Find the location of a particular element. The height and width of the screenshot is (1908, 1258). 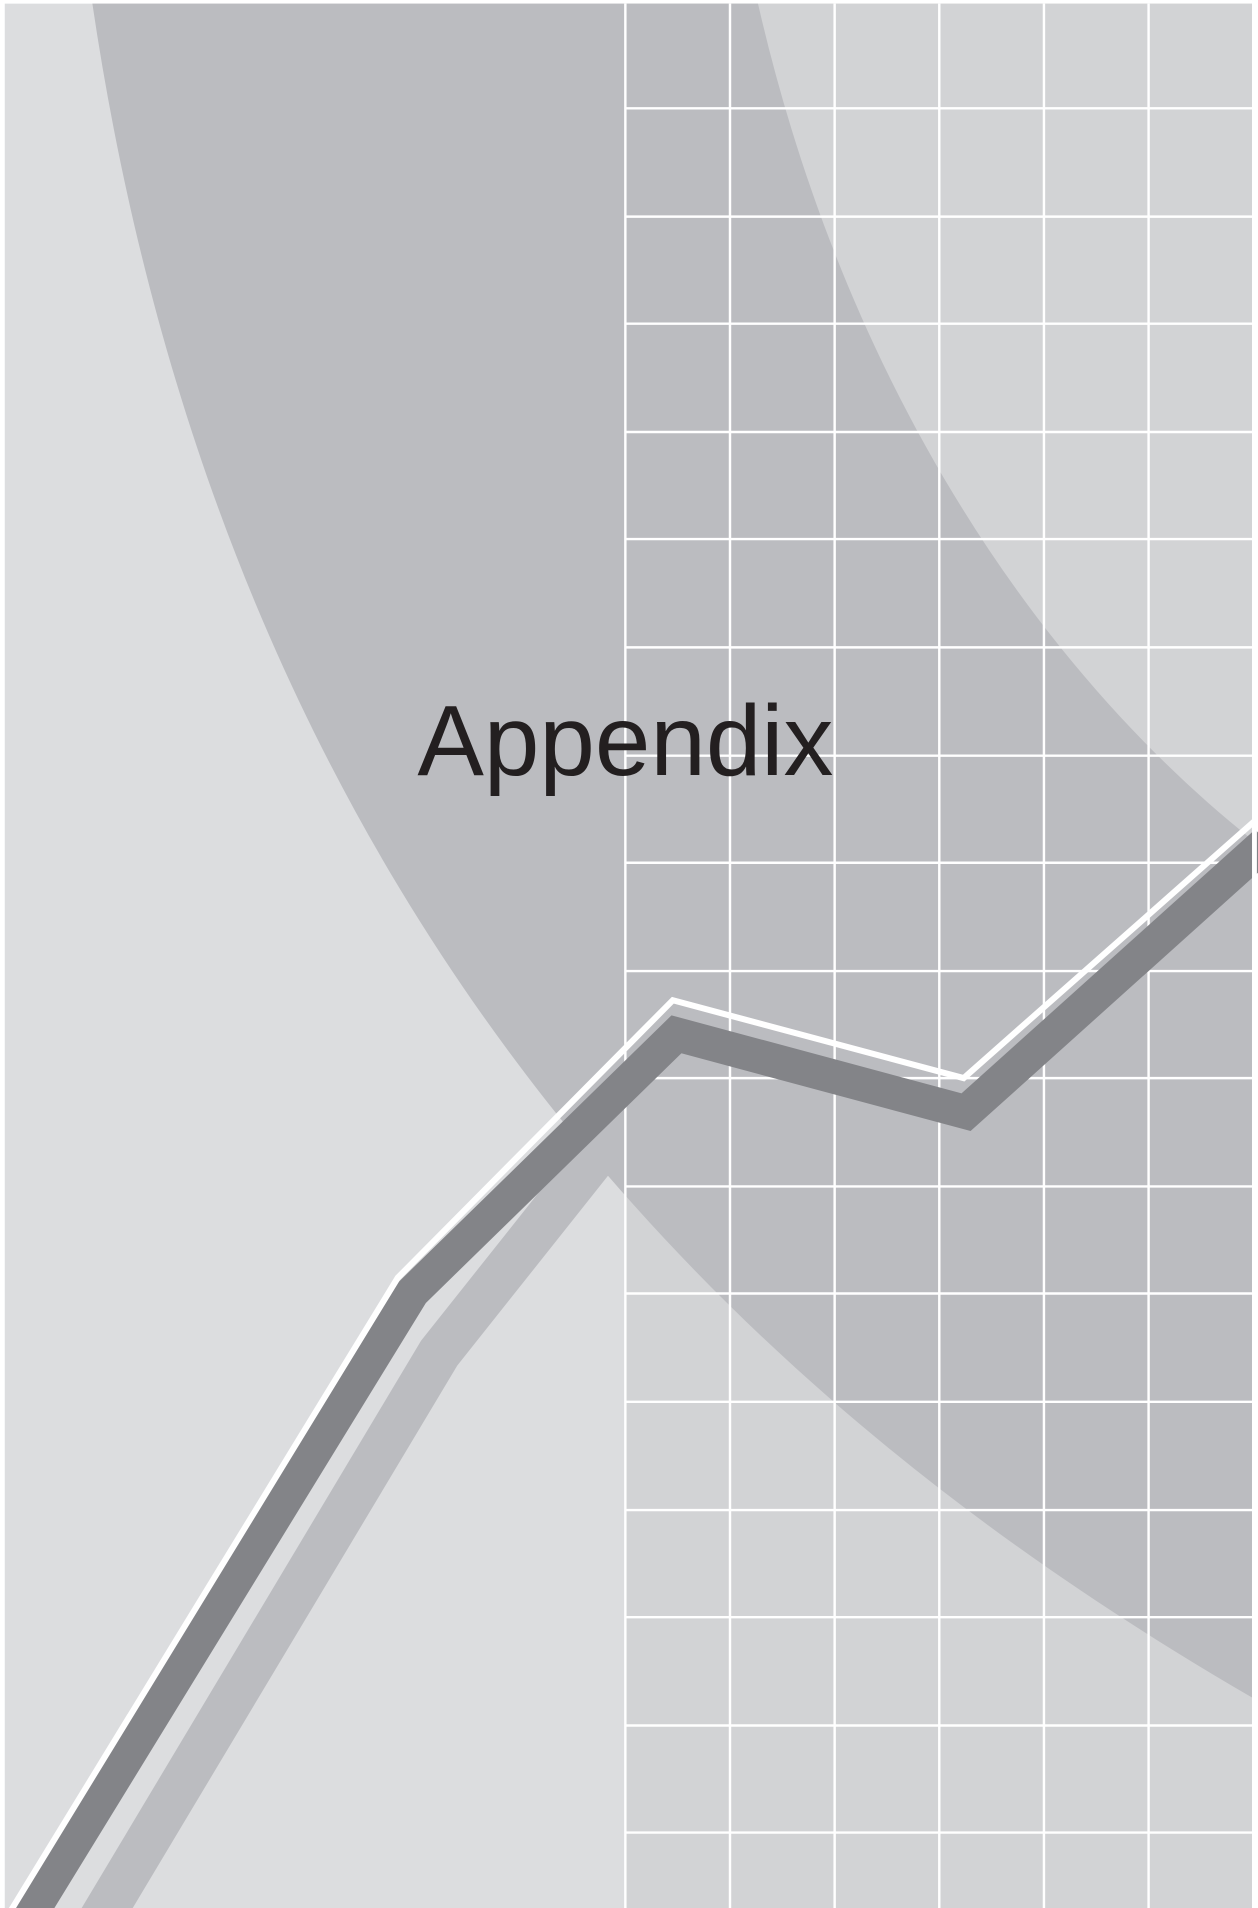

title: Appendix is located at coordinates (625, 741).